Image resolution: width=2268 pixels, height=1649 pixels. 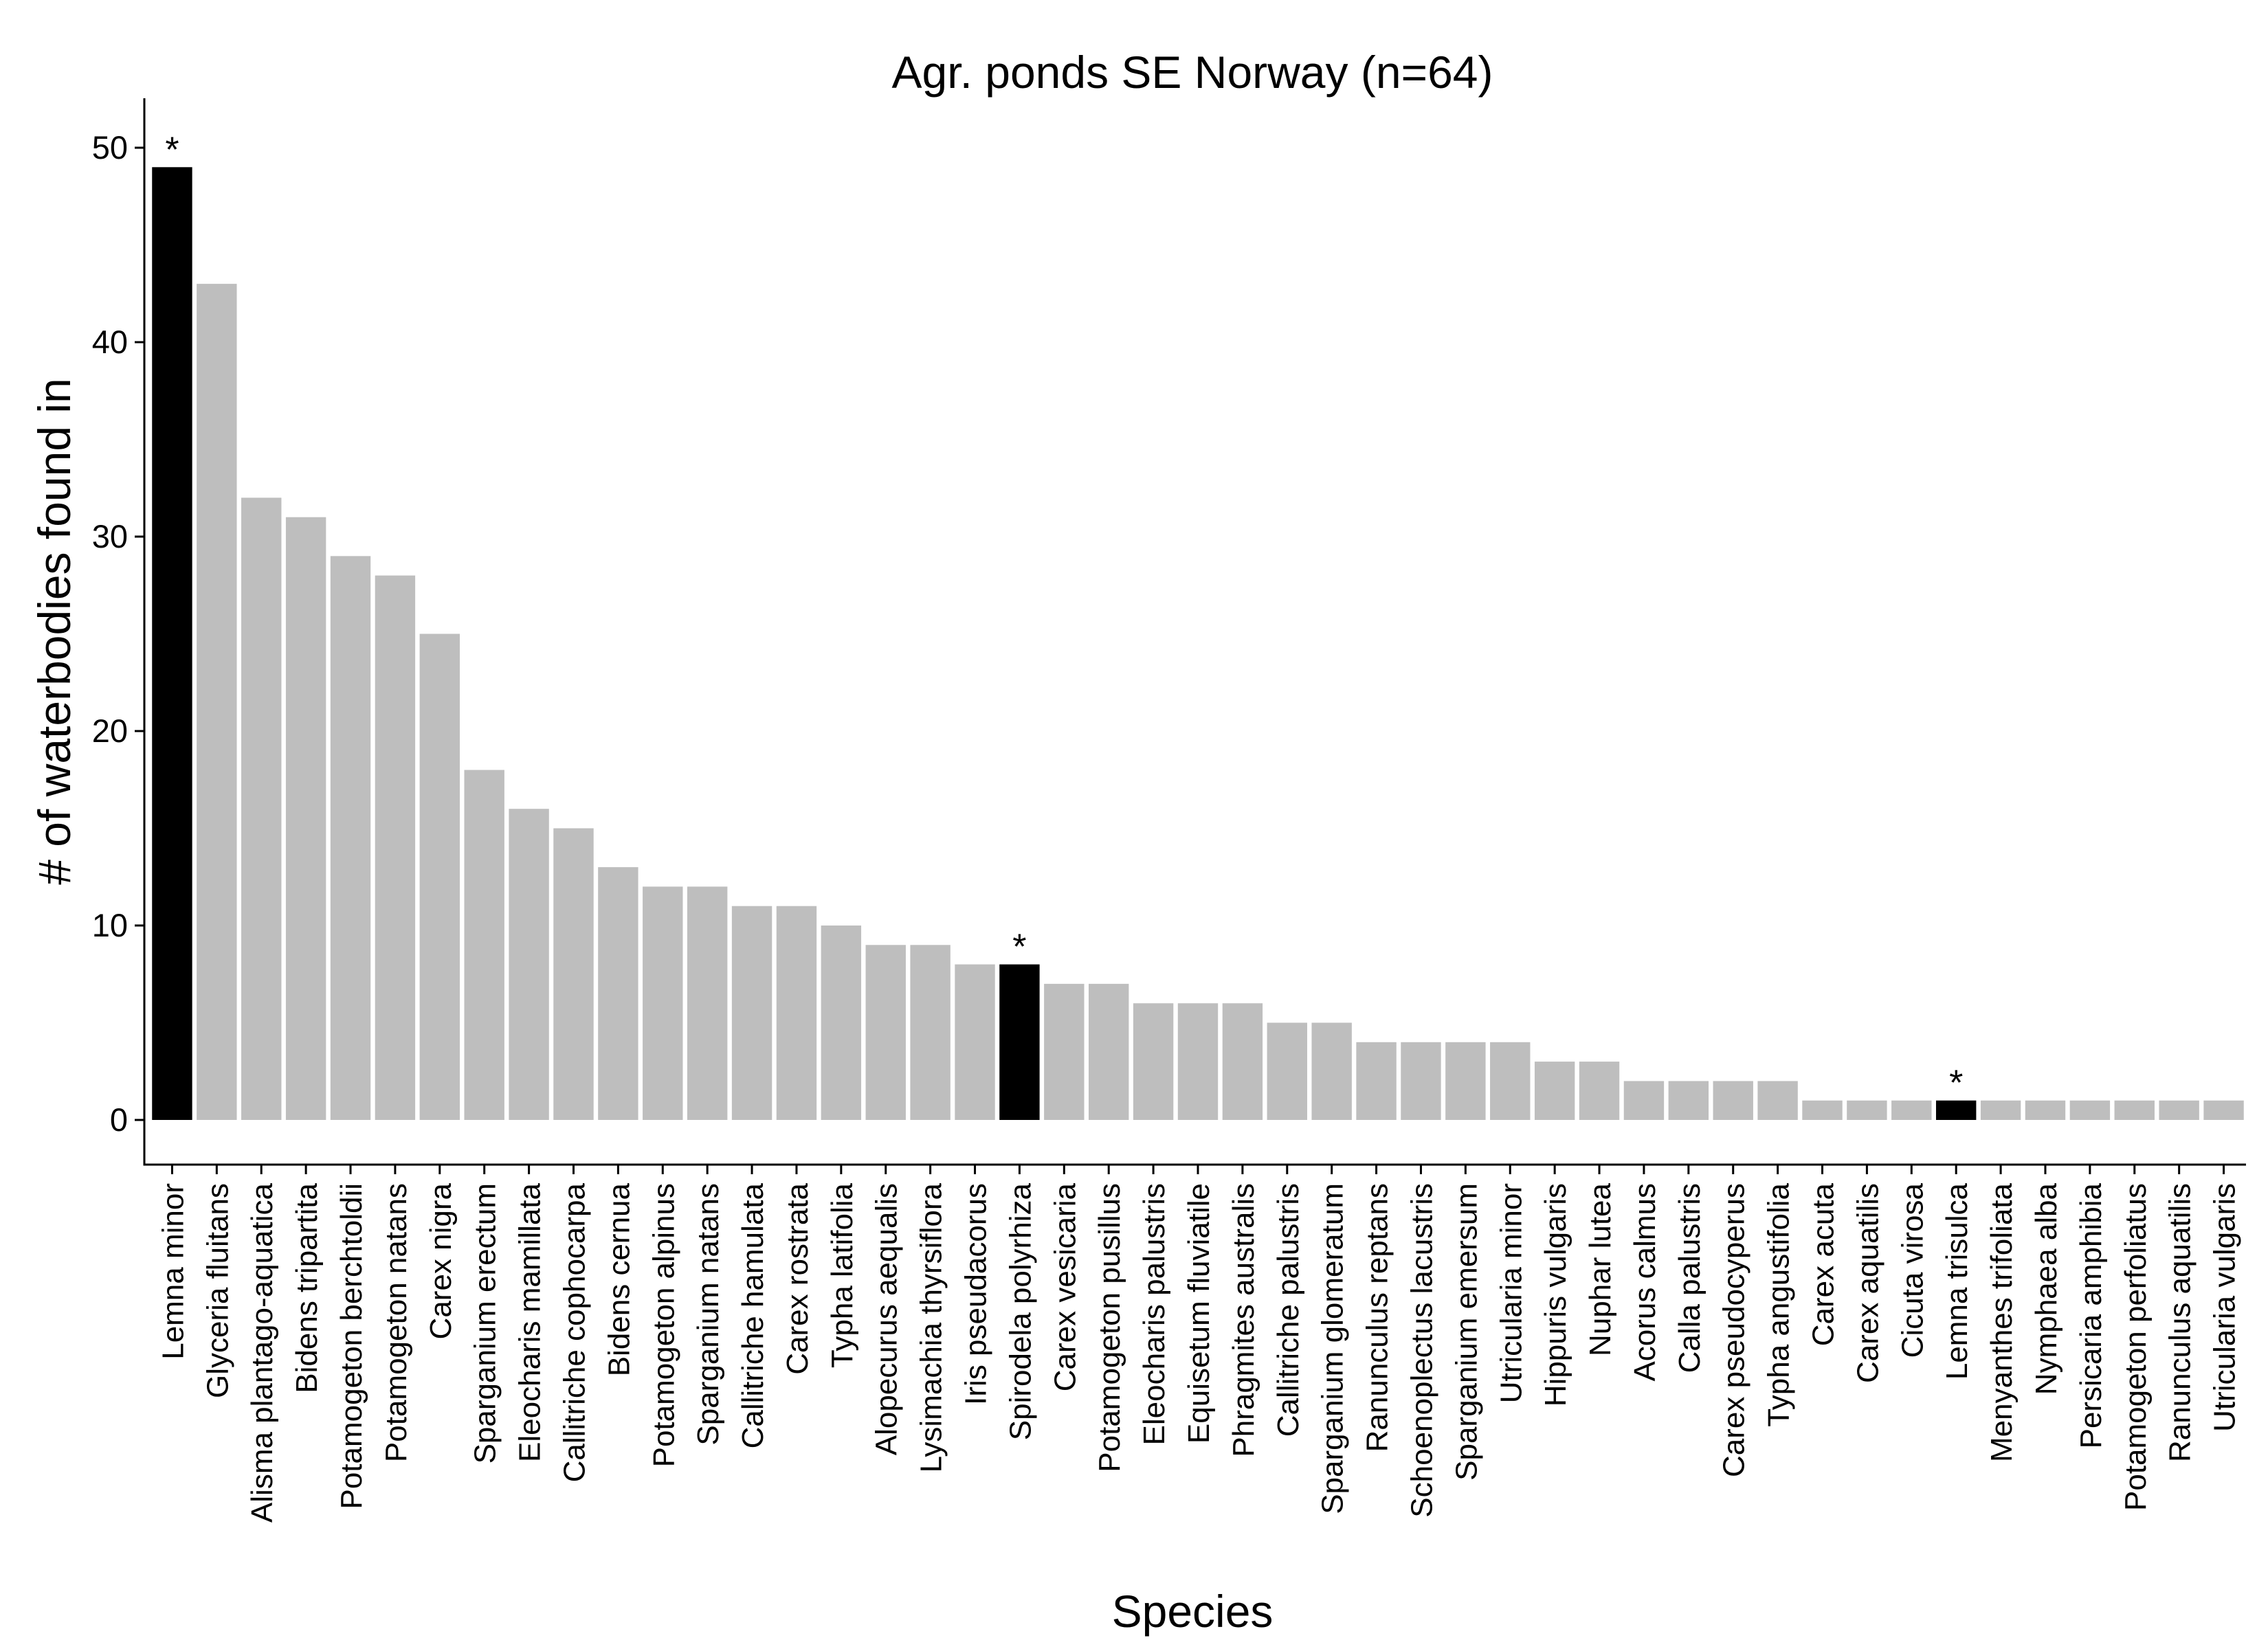 I want to click on x-tick-label: Lemna minor, so click(x=173, y=1271).